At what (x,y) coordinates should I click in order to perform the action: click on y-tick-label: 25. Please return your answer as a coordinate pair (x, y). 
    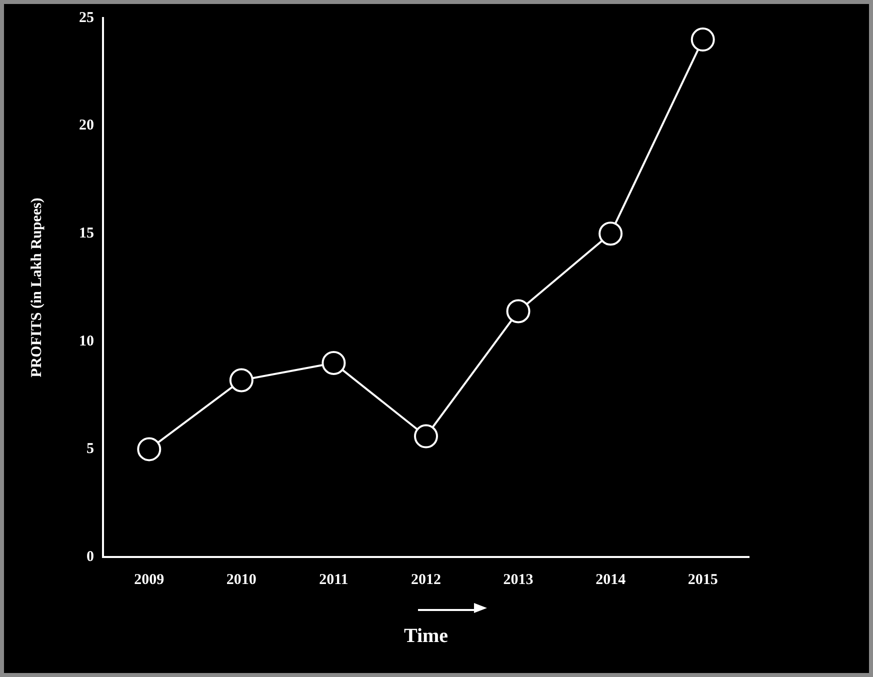
    Looking at the image, I should click on (86, 18).